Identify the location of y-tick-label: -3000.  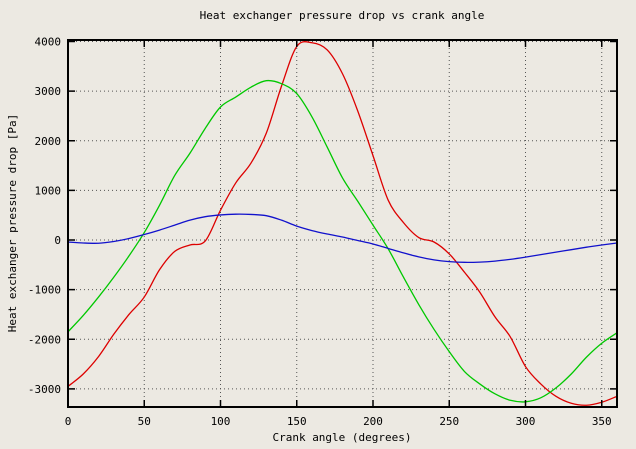
(44, 389).